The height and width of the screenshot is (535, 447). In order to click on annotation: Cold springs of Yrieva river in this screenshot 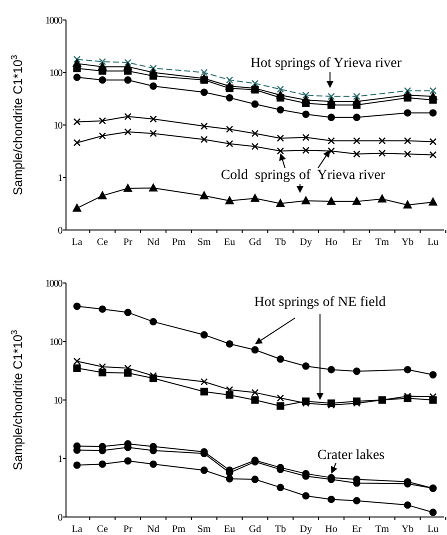, I will do `click(303, 175)`.